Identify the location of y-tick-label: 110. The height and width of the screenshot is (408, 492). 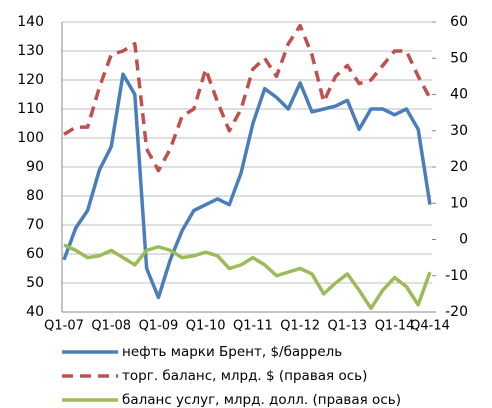
(30, 109).